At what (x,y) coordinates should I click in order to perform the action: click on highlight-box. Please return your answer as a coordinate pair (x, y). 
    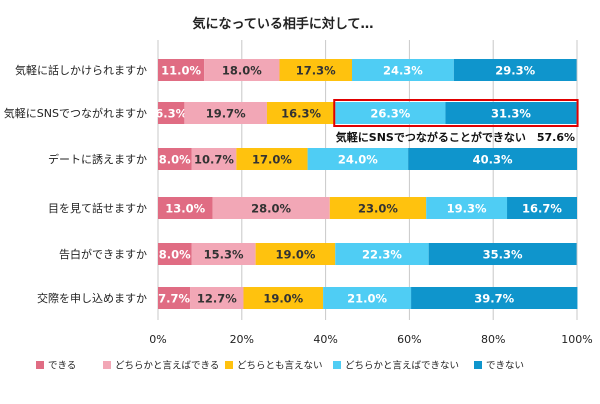
    Looking at the image, I should click on (456, 113).